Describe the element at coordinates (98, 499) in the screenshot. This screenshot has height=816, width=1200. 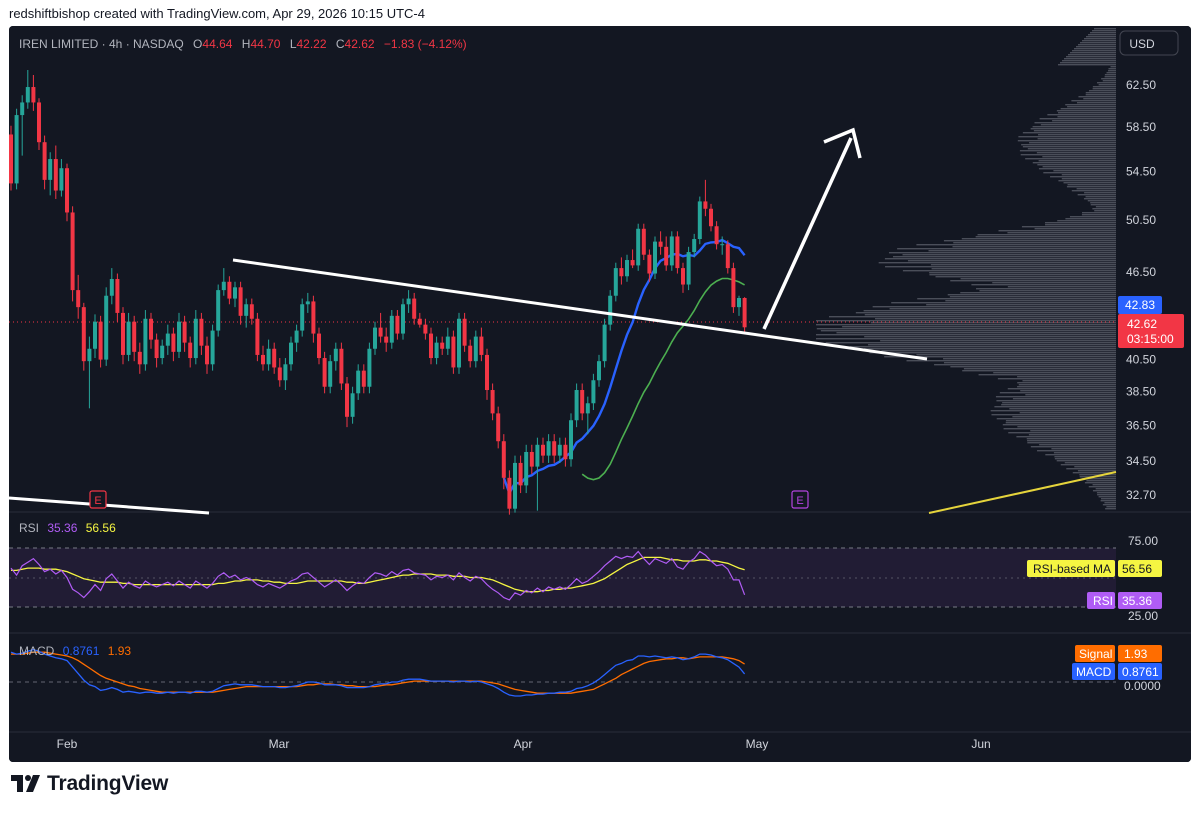
I see `earnings-marker-past: E` at that location.